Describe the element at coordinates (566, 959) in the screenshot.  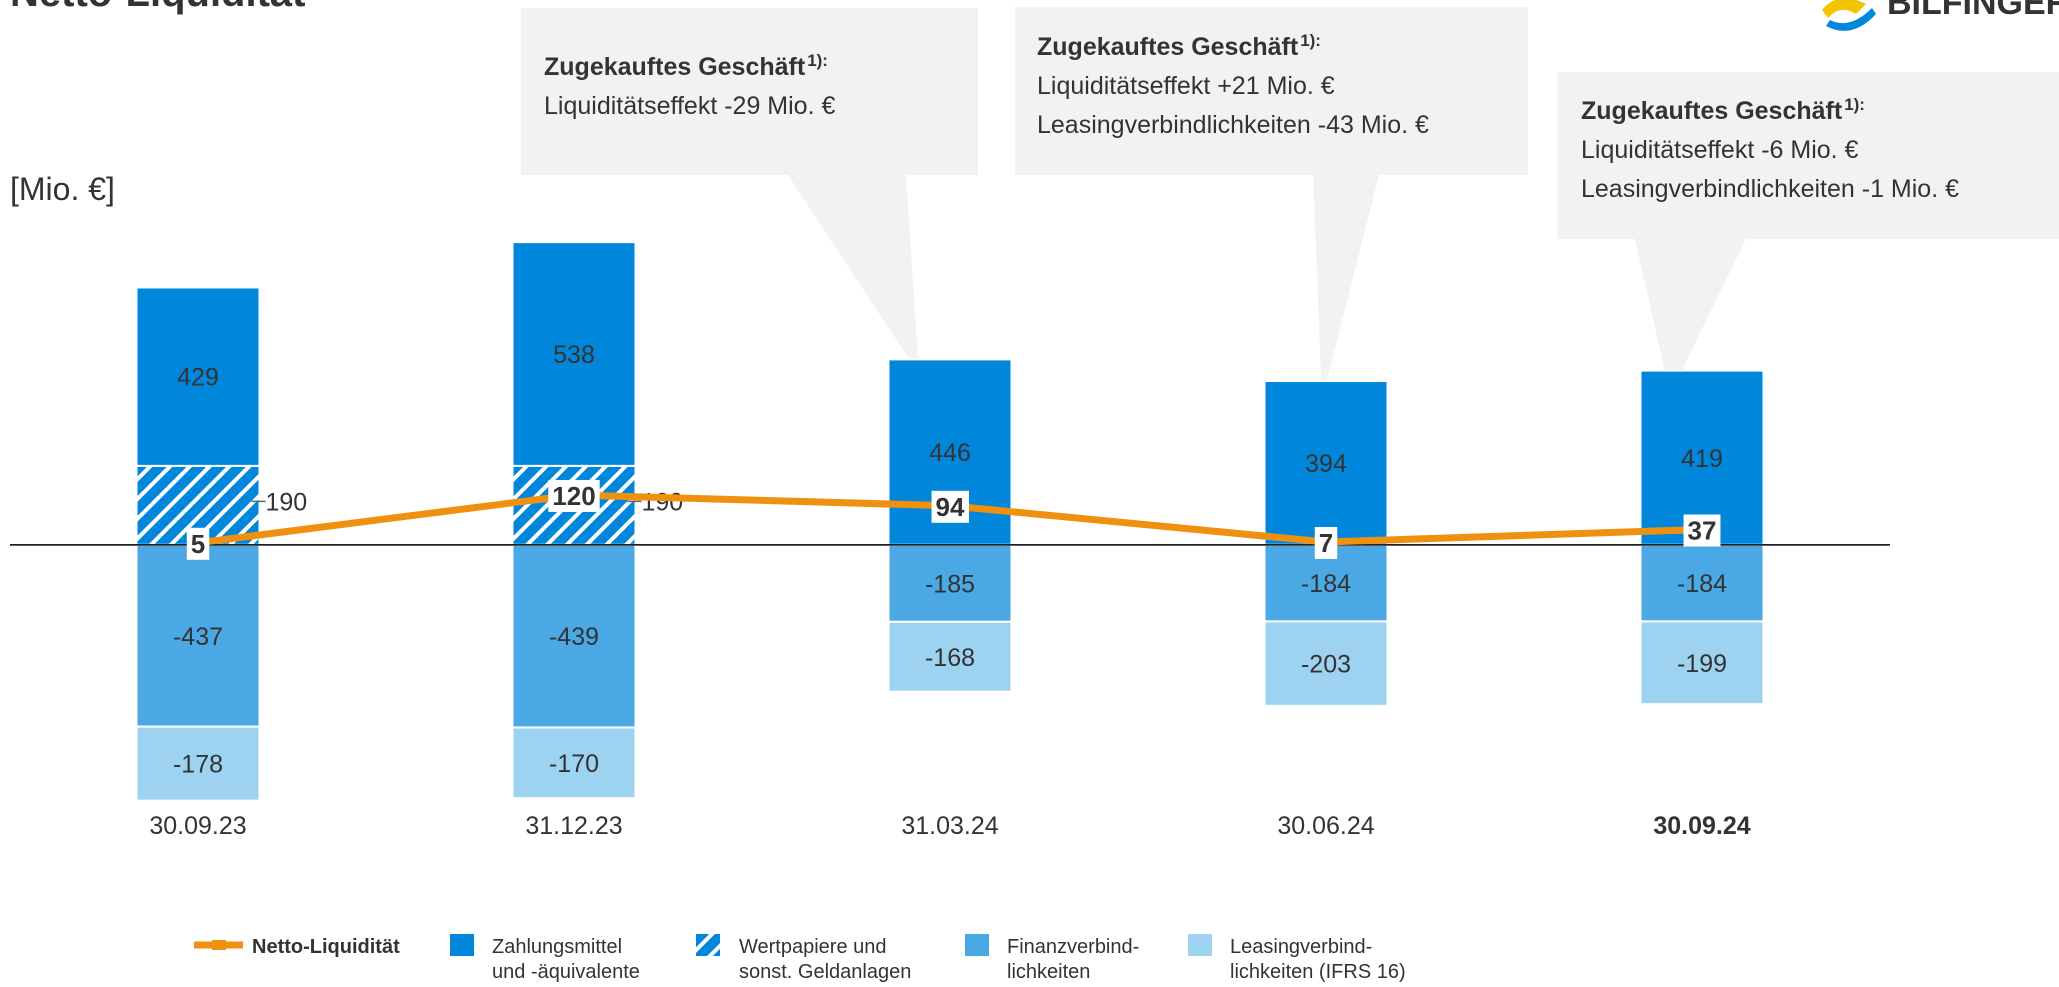
I see `legend-label: Zahlungsmittel und -äquivalente` at that location.